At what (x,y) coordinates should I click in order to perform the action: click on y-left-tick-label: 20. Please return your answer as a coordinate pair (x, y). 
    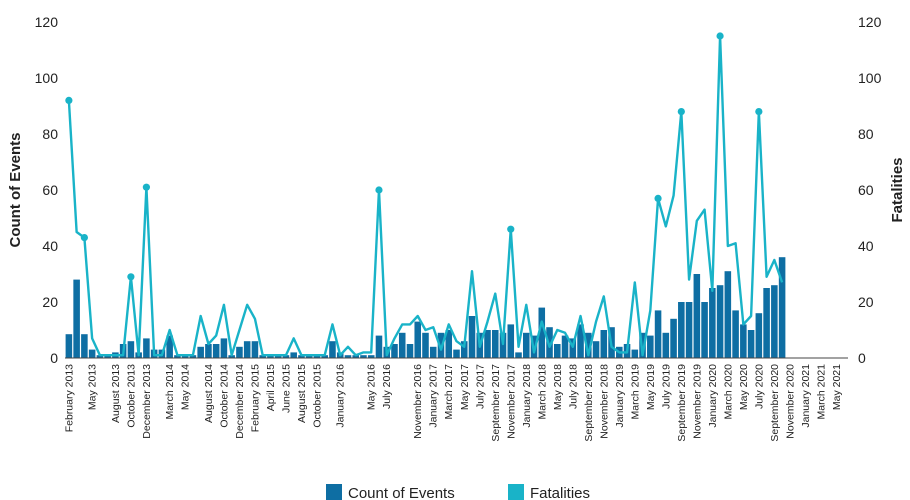
    Looking at the image, I should click on (50, 302).